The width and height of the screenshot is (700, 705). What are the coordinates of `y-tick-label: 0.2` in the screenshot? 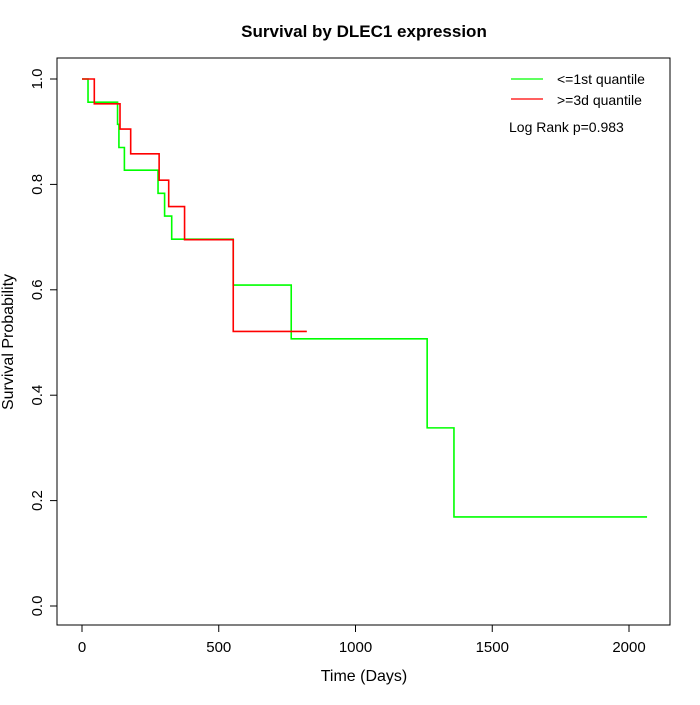 It's located at (37, 500).